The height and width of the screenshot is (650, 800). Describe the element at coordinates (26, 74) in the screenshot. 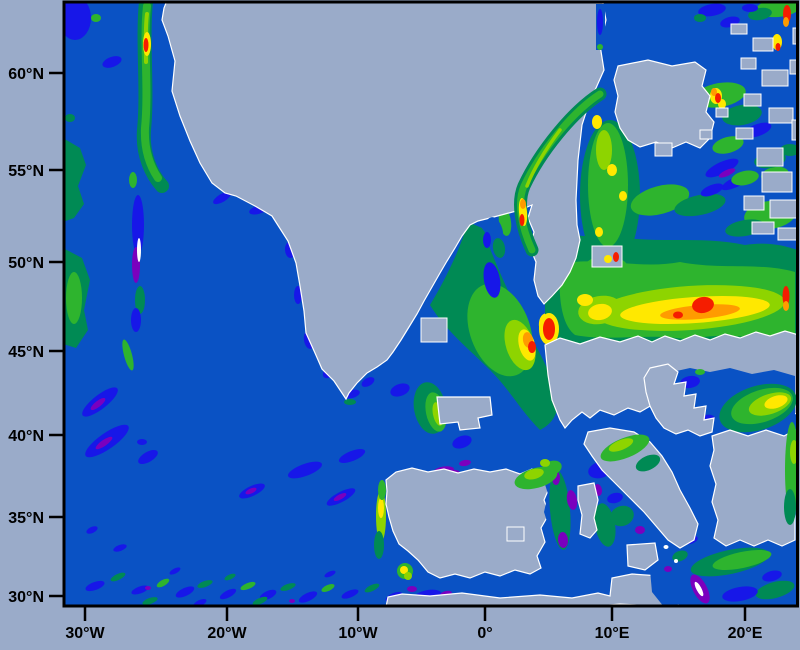

I see `y-tick-label-0: 60°N` at that location.